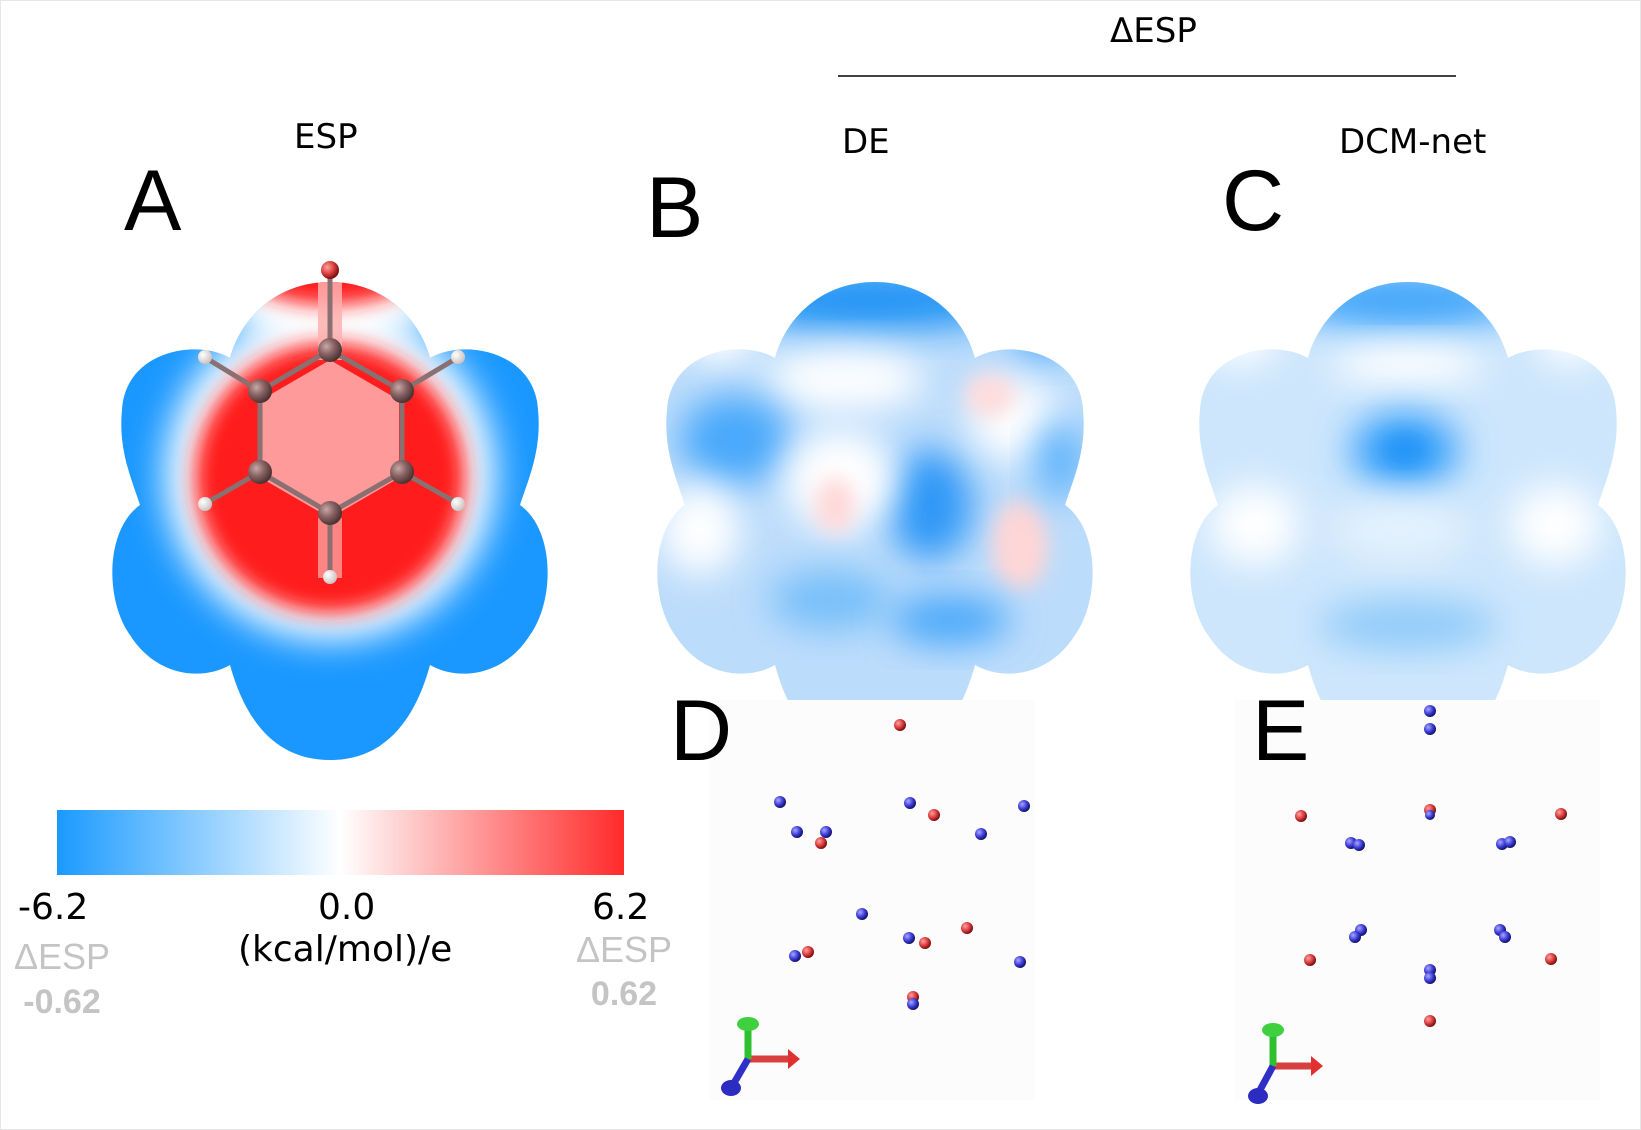 The image size is (1641, 1130). Describe the element at coordinates (624, 949) in the screenshot. I see `delta-esp-right-label: ΔESP` at that location.